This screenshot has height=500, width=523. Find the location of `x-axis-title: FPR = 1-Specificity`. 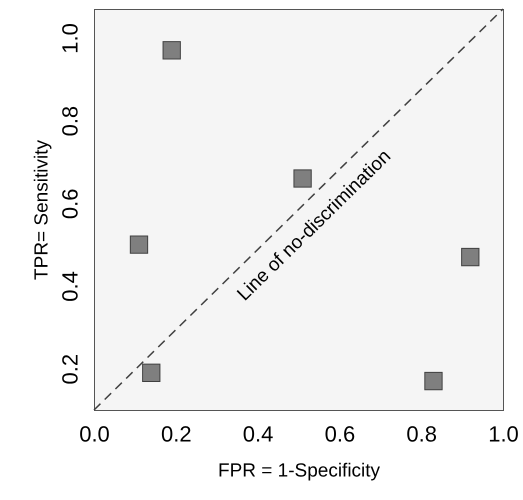

x-axis-title: FPR = 1-Specificity is located at coordinates (299, 471).